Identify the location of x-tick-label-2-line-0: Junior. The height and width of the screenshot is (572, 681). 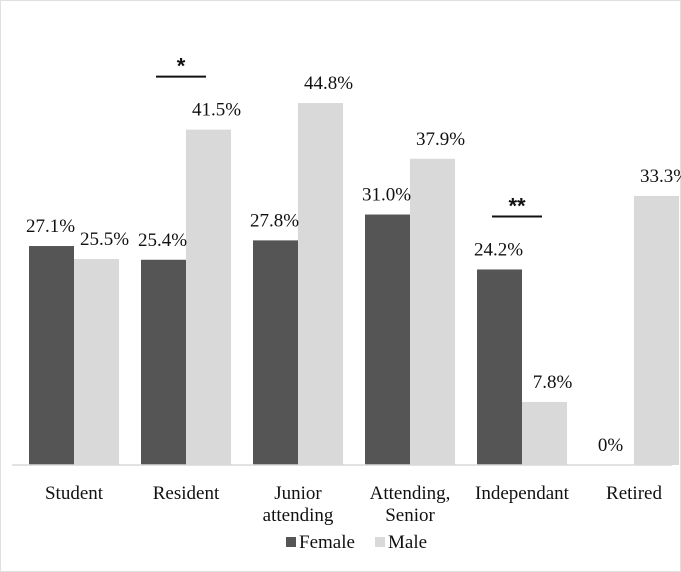
(298, 493).